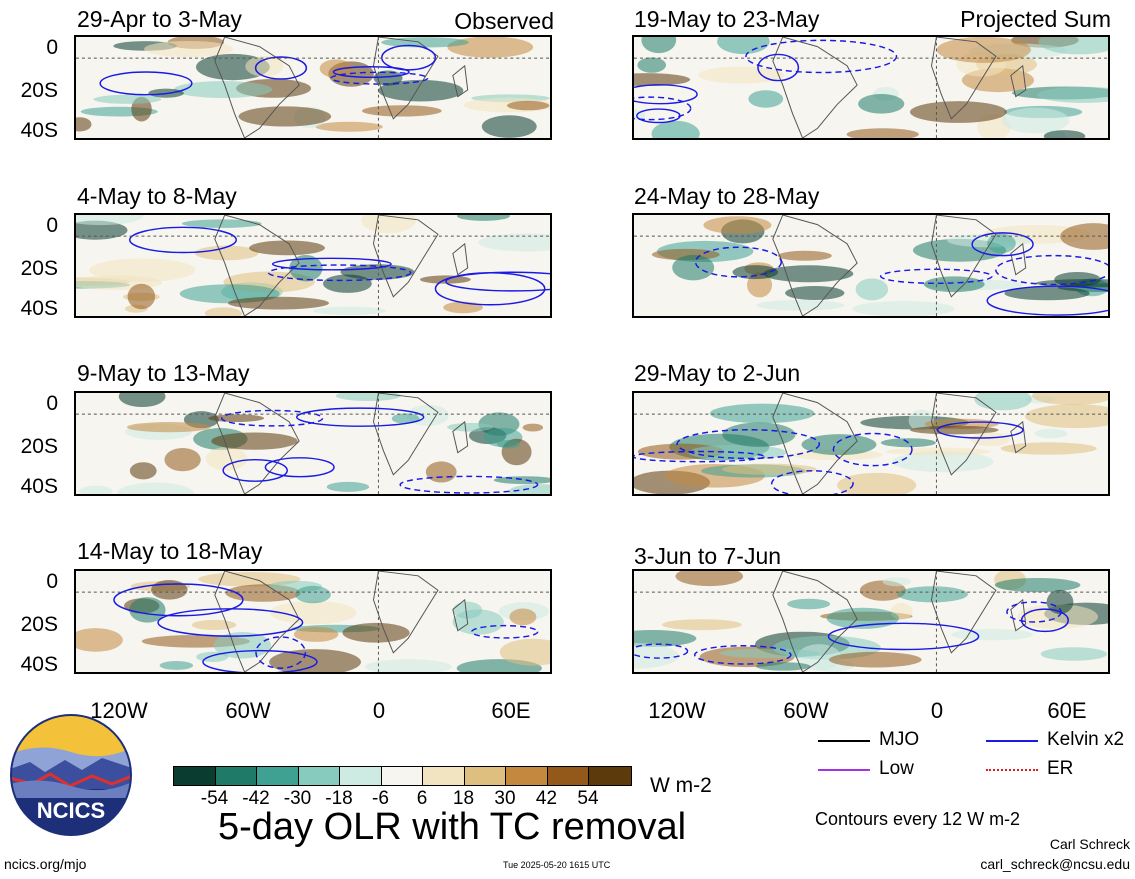 The width and height of the screenshot is (1135, 879). What do you see at coordinates (339, 798) in the screenshot?
I see `colorbar-tick-label: -18` at bounding box center [339, 798].